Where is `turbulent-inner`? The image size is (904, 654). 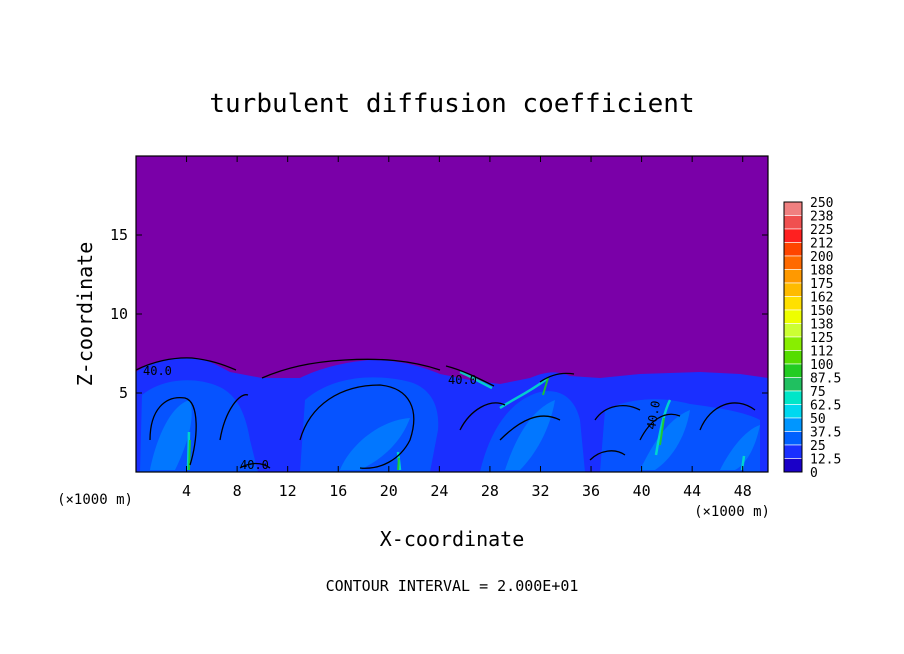
turbulent-inner is located at coordinates (450, 424).